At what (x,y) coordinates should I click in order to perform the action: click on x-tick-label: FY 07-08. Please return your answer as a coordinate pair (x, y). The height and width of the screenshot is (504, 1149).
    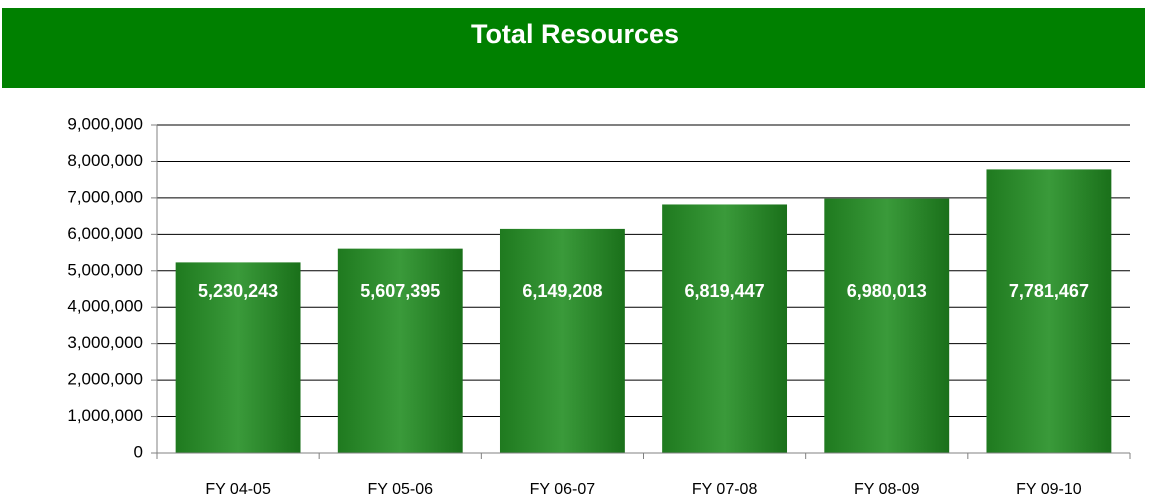
    Looking at the image, I should click on (725, 489).